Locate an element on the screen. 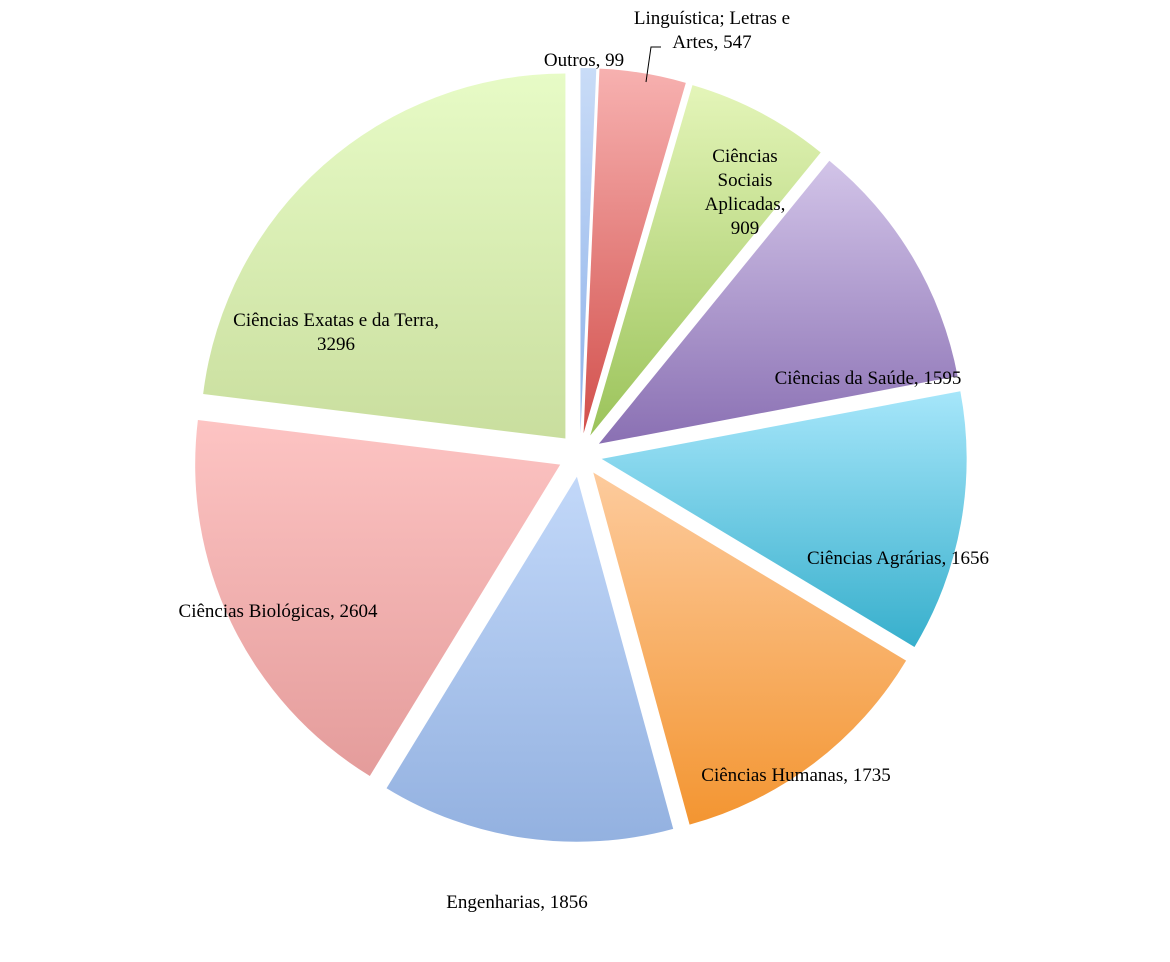 The height and width of the screenshot is (962, 1170). slice-label: Ciências Humanas, 1735 is located at coordinates (795, 775).